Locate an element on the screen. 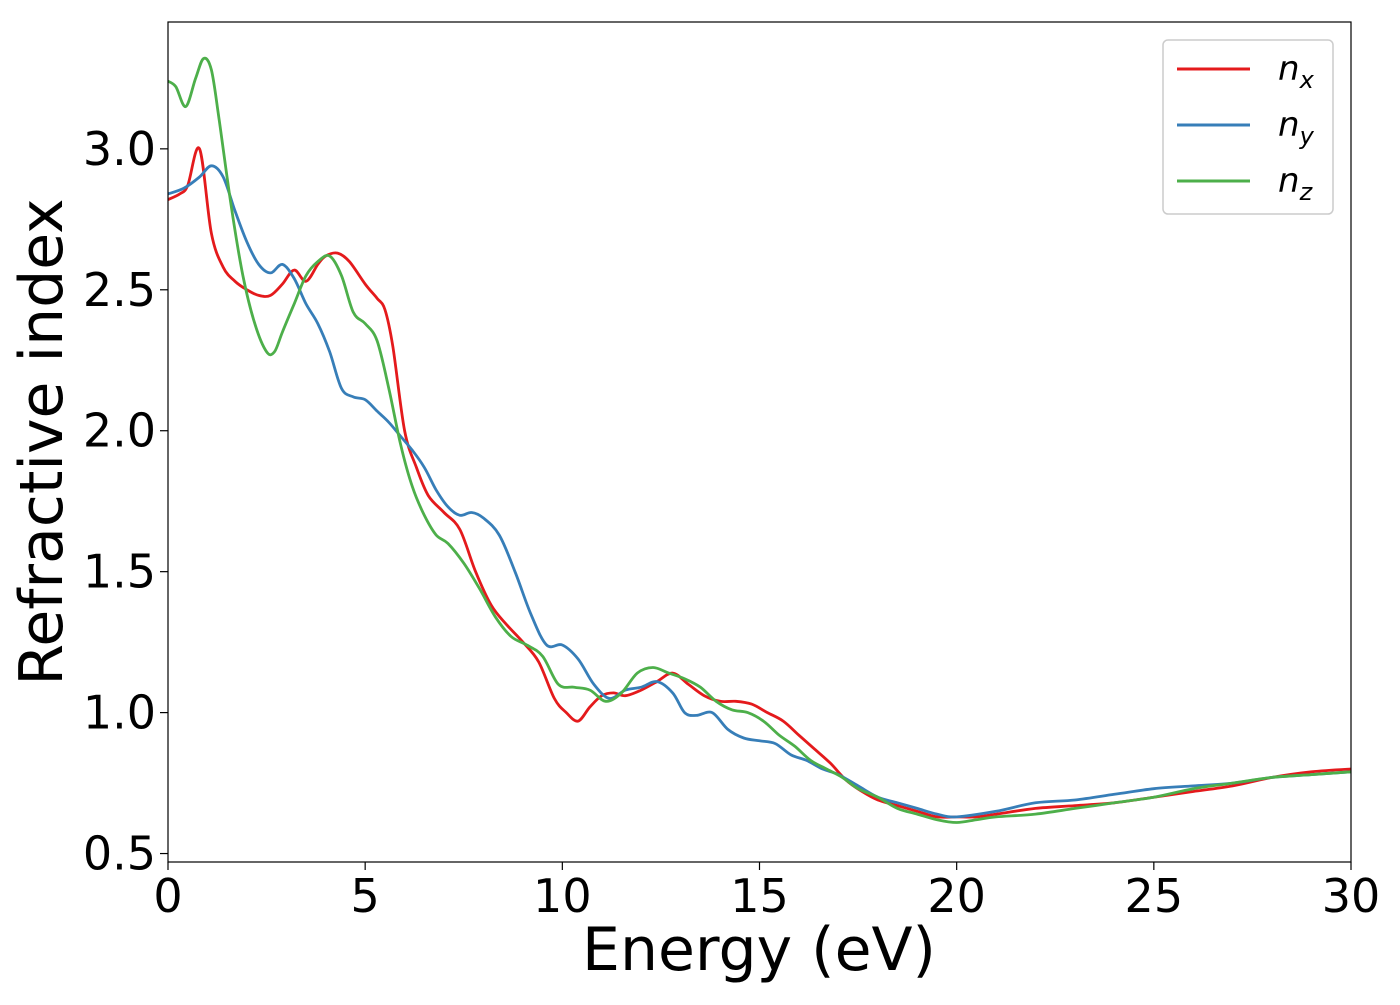  y-tick-label: 1.0 is located at coordinates (119, 713).